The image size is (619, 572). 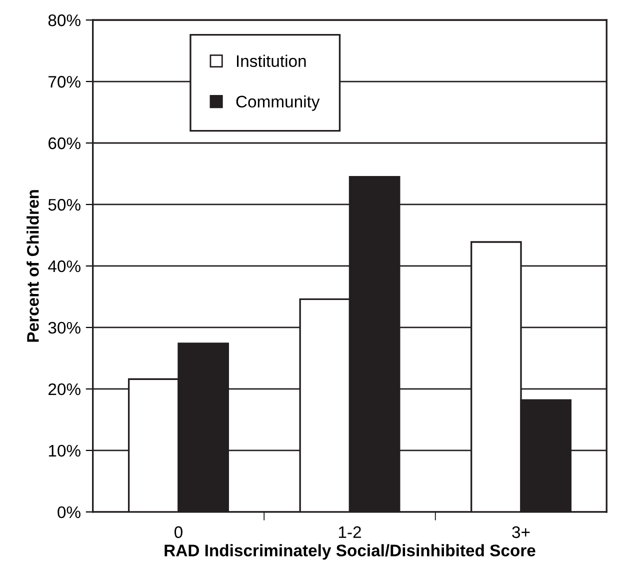 I want to click on x-tick-label: 0, so click(x=178, y=532).